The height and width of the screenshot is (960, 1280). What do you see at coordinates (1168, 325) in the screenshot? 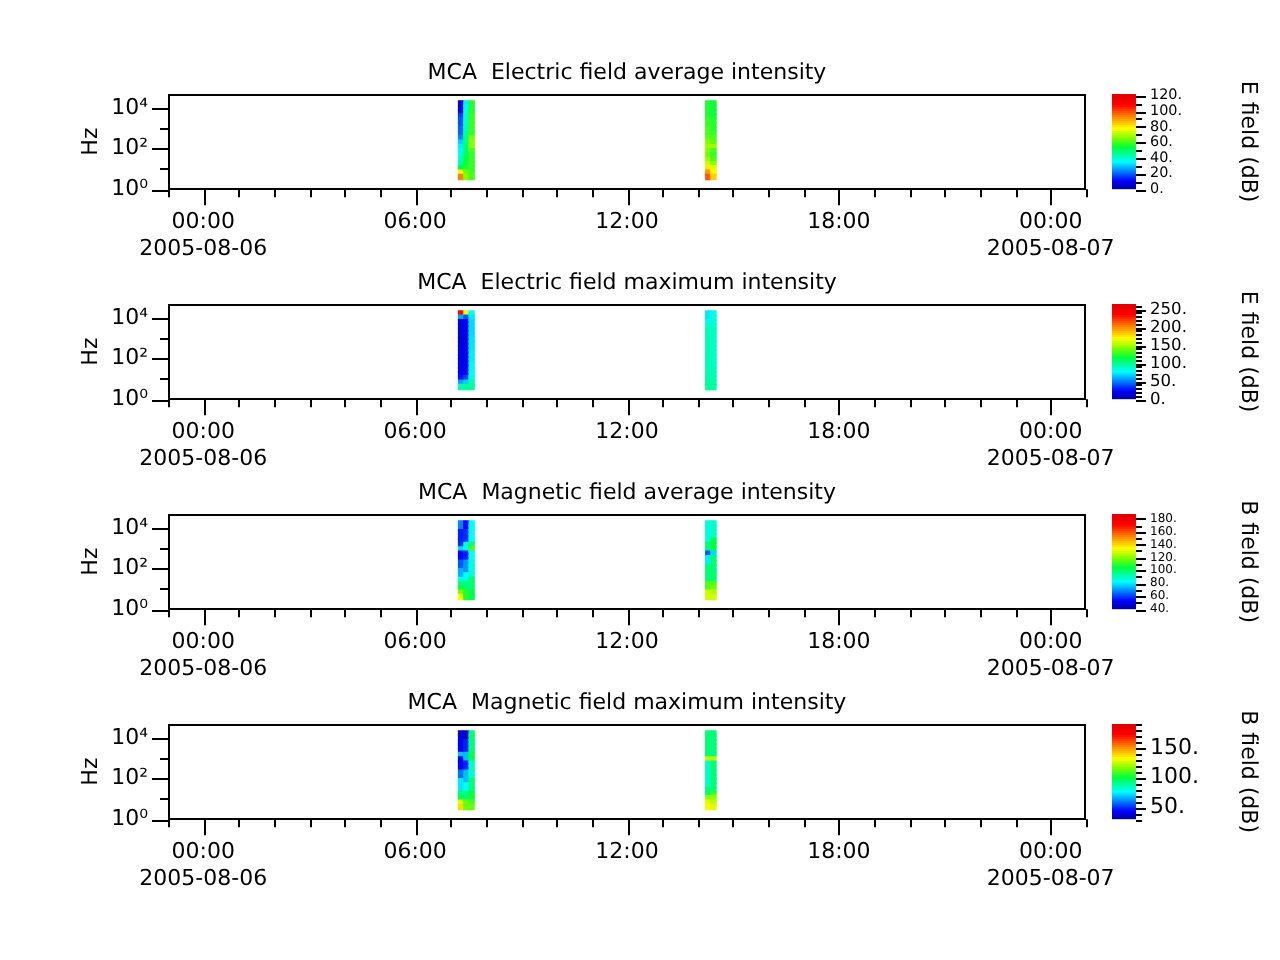
I see `color-bar-label: 200.` at bounding box center [1168, 325].